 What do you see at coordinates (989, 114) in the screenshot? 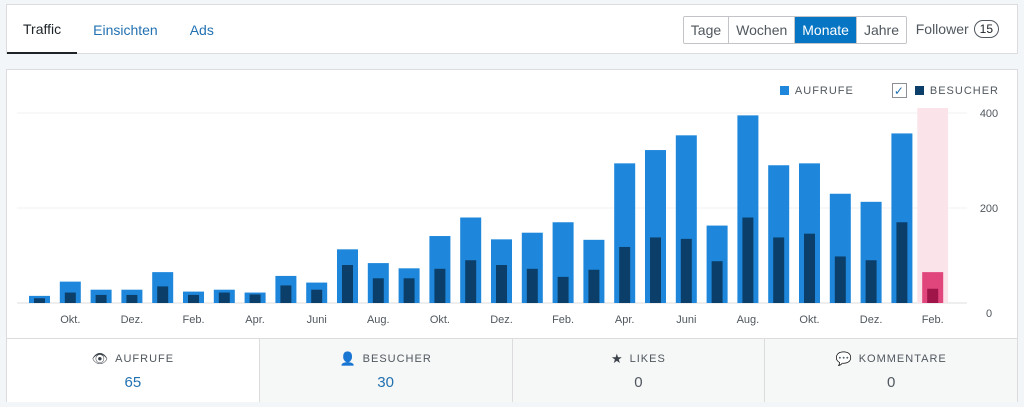
I see `y-tick-label: 400` at bounding box center [989, 114].